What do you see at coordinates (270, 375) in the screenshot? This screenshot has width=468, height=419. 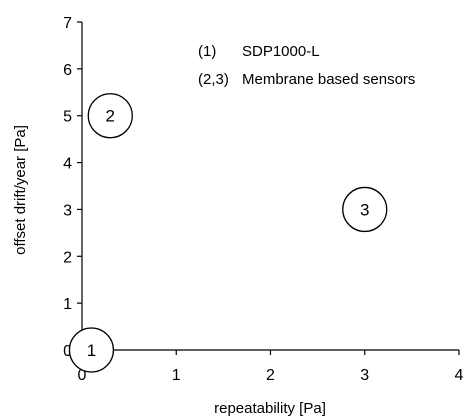 I see `x-tick-label: 2` at bounding box center [270, 375].